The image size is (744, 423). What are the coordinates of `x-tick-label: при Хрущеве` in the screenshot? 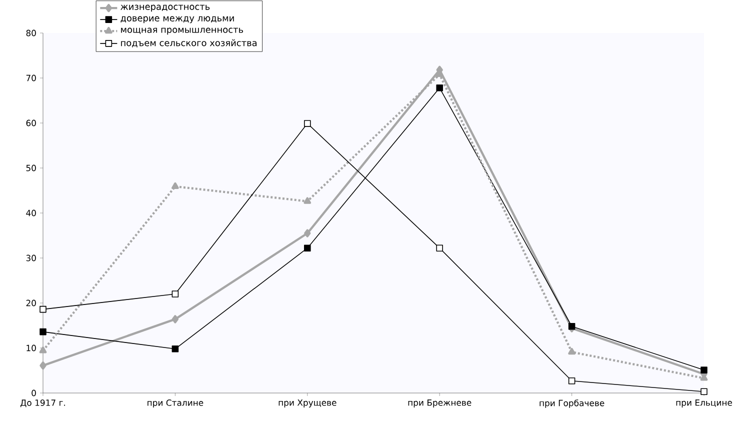 It's located at (307, 404).